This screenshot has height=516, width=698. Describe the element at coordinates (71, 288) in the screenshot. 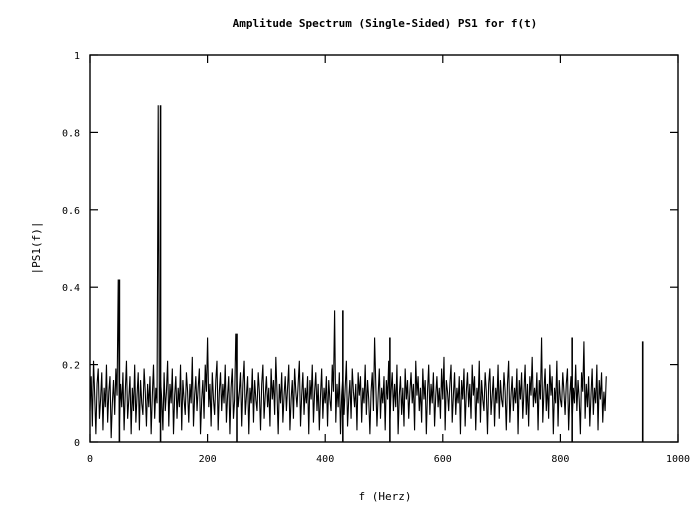

I see `y-tick-label: 0.4` at that location.